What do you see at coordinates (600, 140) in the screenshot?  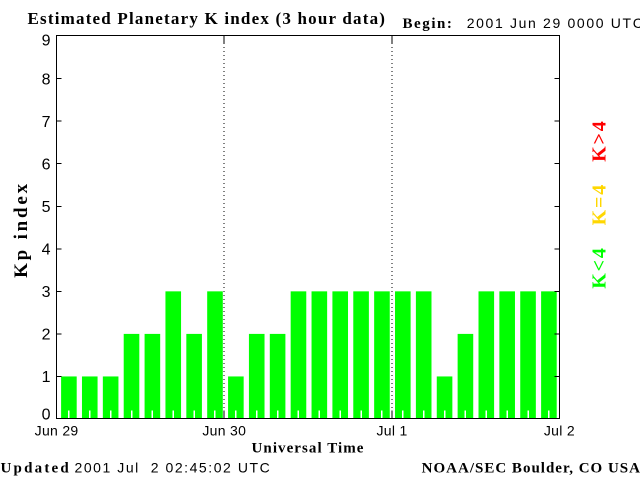 I see `svg-text: K>4` at bounding box center [600, 140].